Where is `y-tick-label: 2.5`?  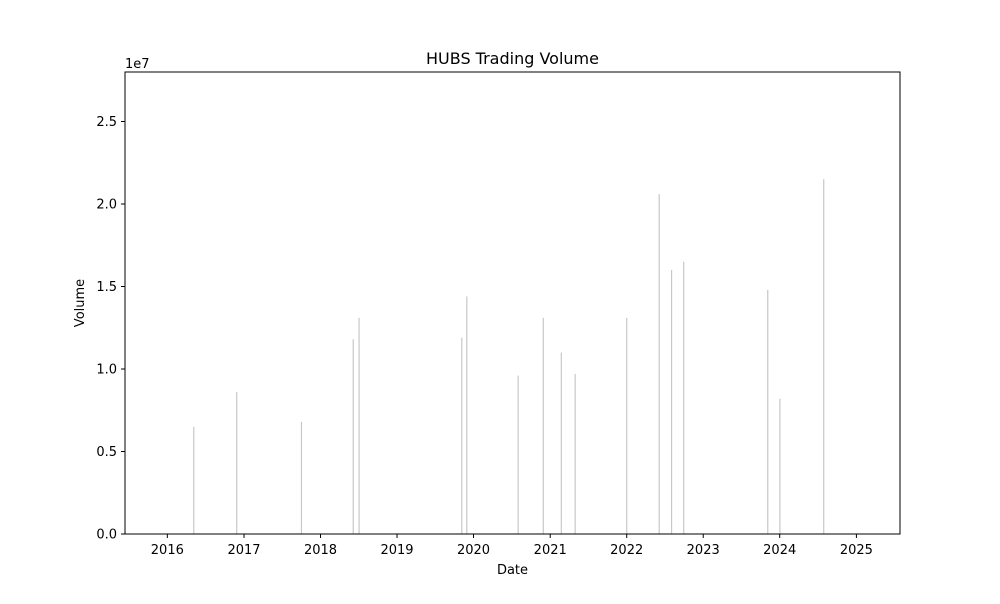 y-tick-label: 2.5 is located at coordinates (106, 122).